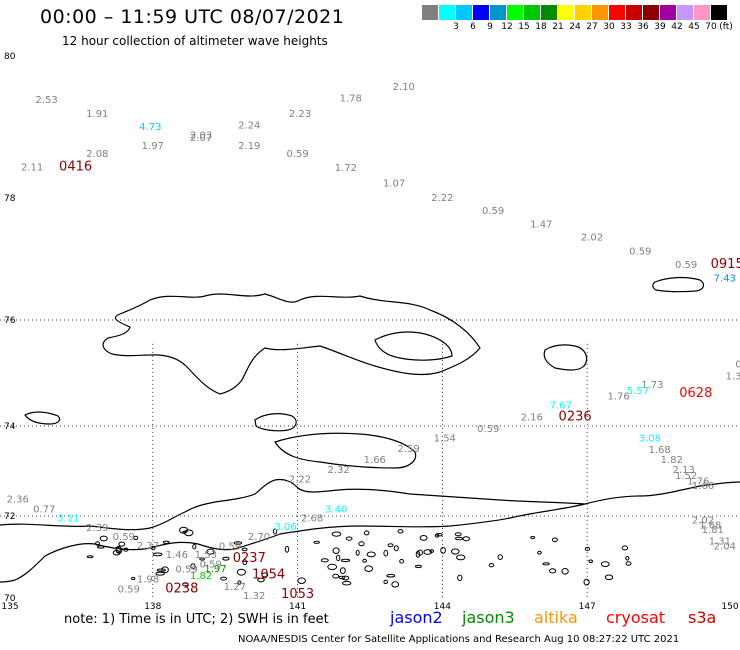  Describe the element at coordinates (259, 537) in the screenshot. I see `wave-height-value: 2.70` at that location.